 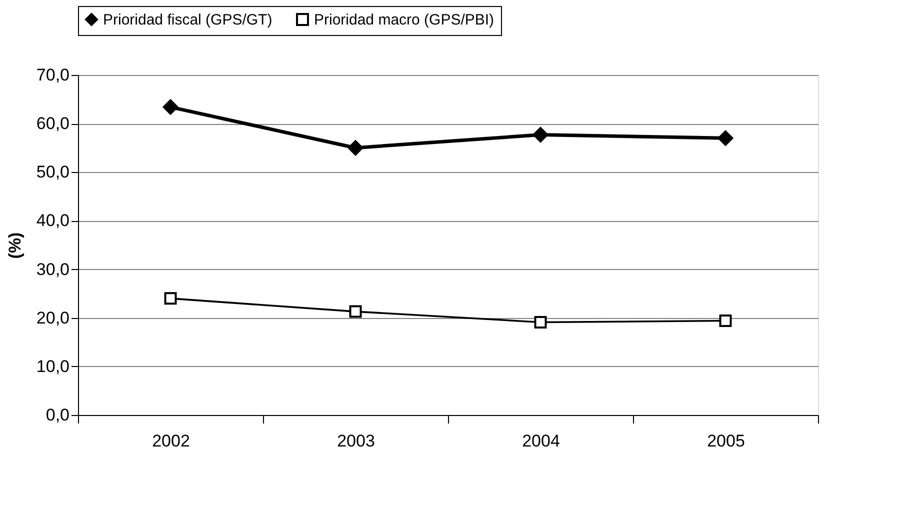 I want to click on y-axis-title: (%), so click(x=14, y=245).